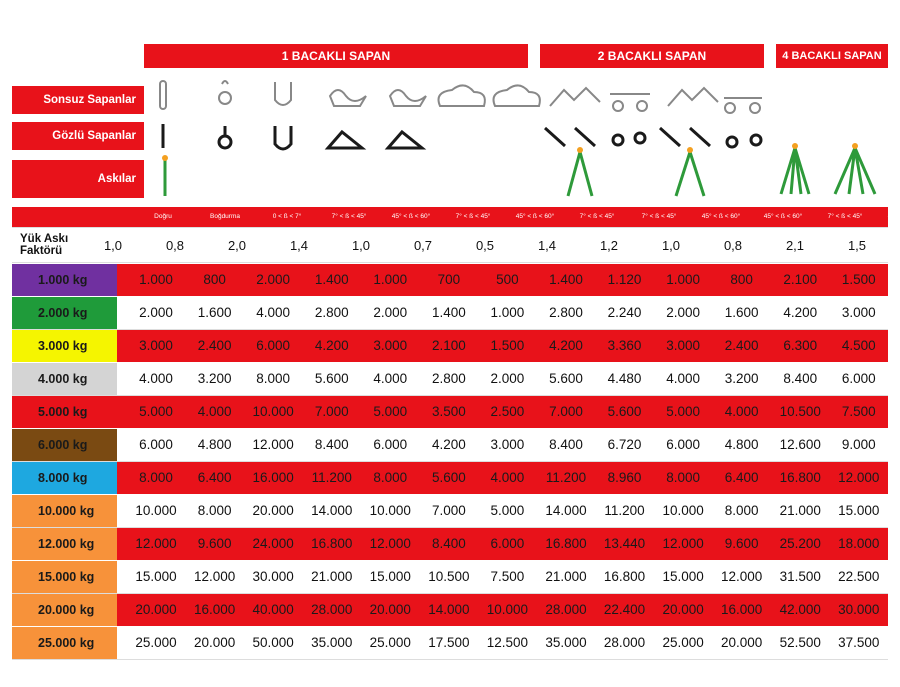  Describe the element at coordinates (800, 279) in the screenshot. I see `table-cell: 2.100` at that location.